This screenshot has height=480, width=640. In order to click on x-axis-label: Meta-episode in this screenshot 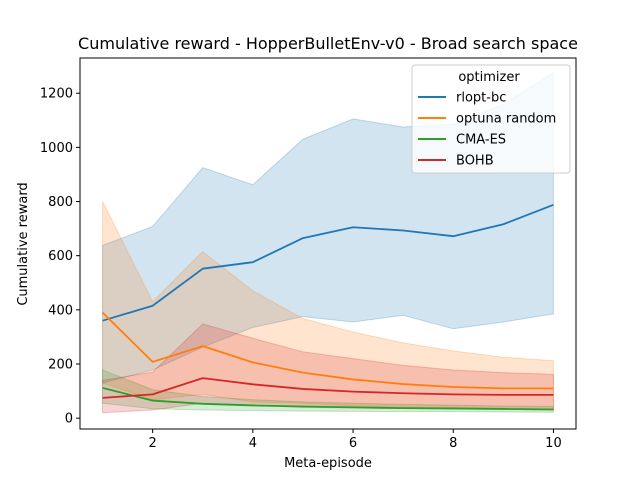, I will do `click(328, 463)`.